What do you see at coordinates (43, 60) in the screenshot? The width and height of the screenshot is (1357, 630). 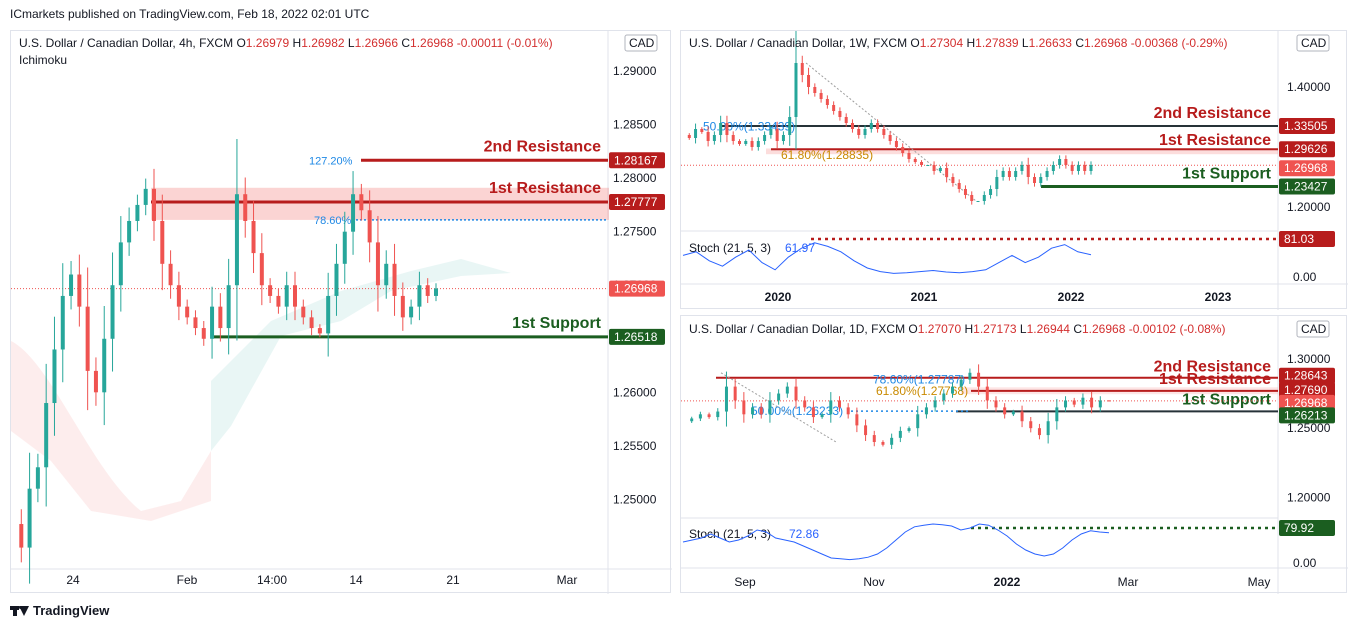 I see `indicator-label: Ichimoku` at bounding box center [43, 60].